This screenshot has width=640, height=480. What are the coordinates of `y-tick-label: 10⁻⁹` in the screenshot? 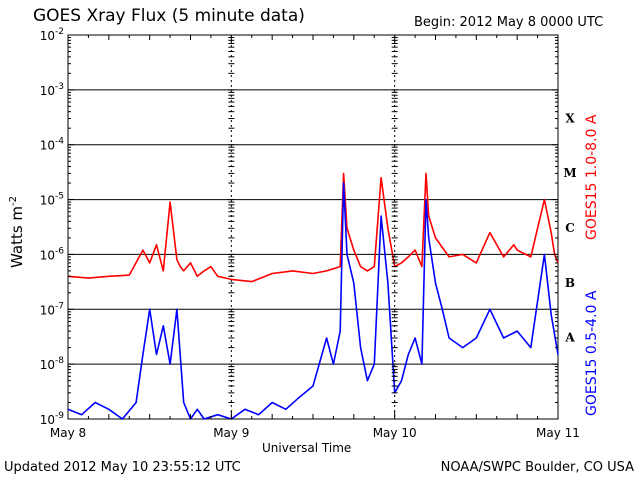 It's located at (52, 419).